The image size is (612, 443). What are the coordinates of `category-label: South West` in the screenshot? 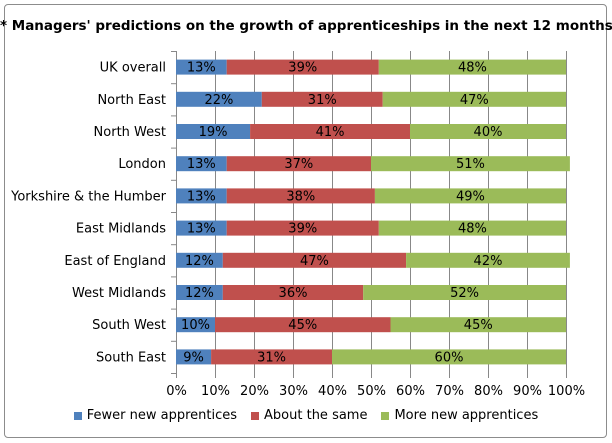 It's located at (129, 325).